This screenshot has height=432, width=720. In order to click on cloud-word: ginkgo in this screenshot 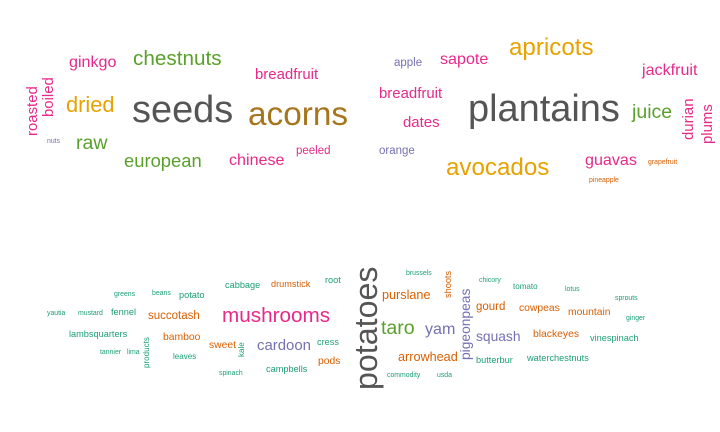, I will do `click(93, 62)`.